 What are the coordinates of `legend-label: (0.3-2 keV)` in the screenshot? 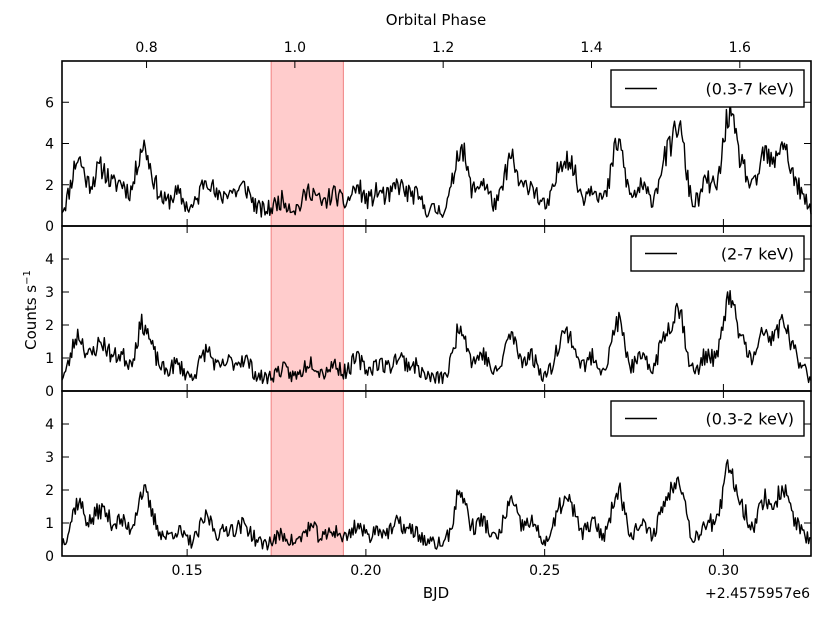 It's located at (750, 419).